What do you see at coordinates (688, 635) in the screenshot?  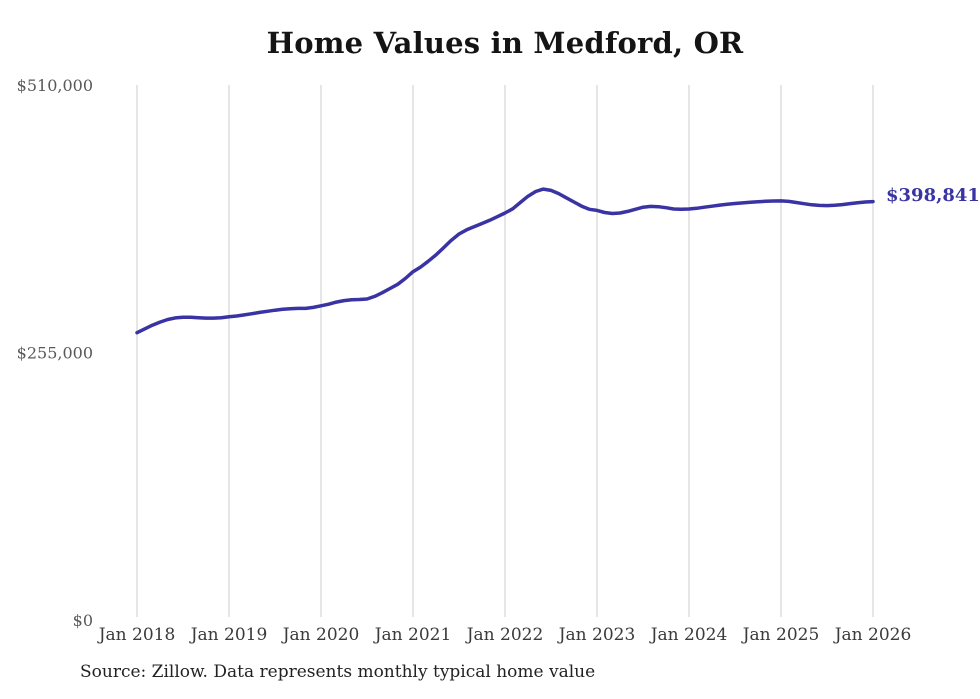 I see `x-axis-tick-label: Jan 2024` at bounding box center [688, 635].